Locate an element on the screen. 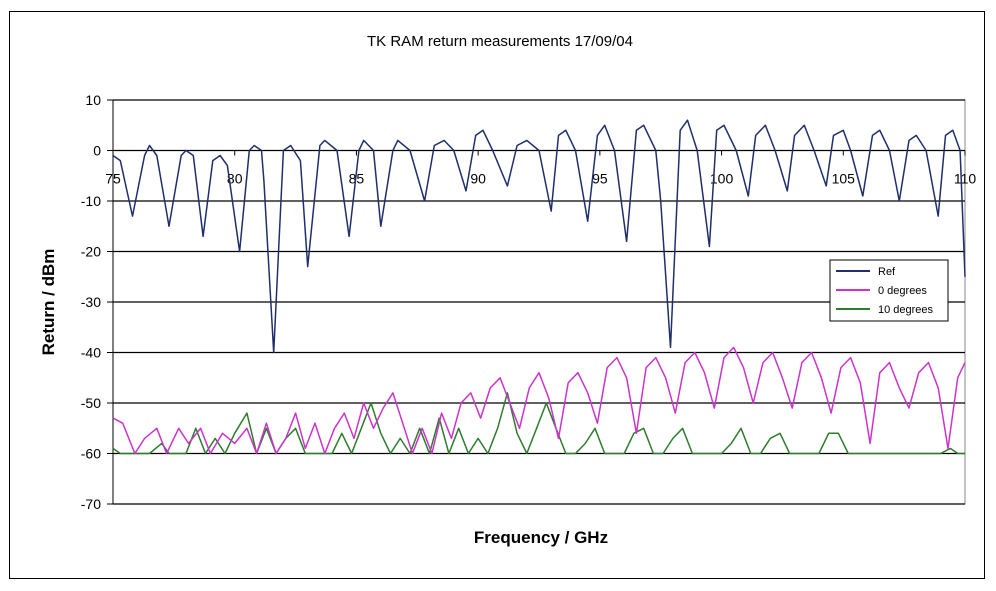  y-tick-label-5: -40 is located at coordinates (91, 353).